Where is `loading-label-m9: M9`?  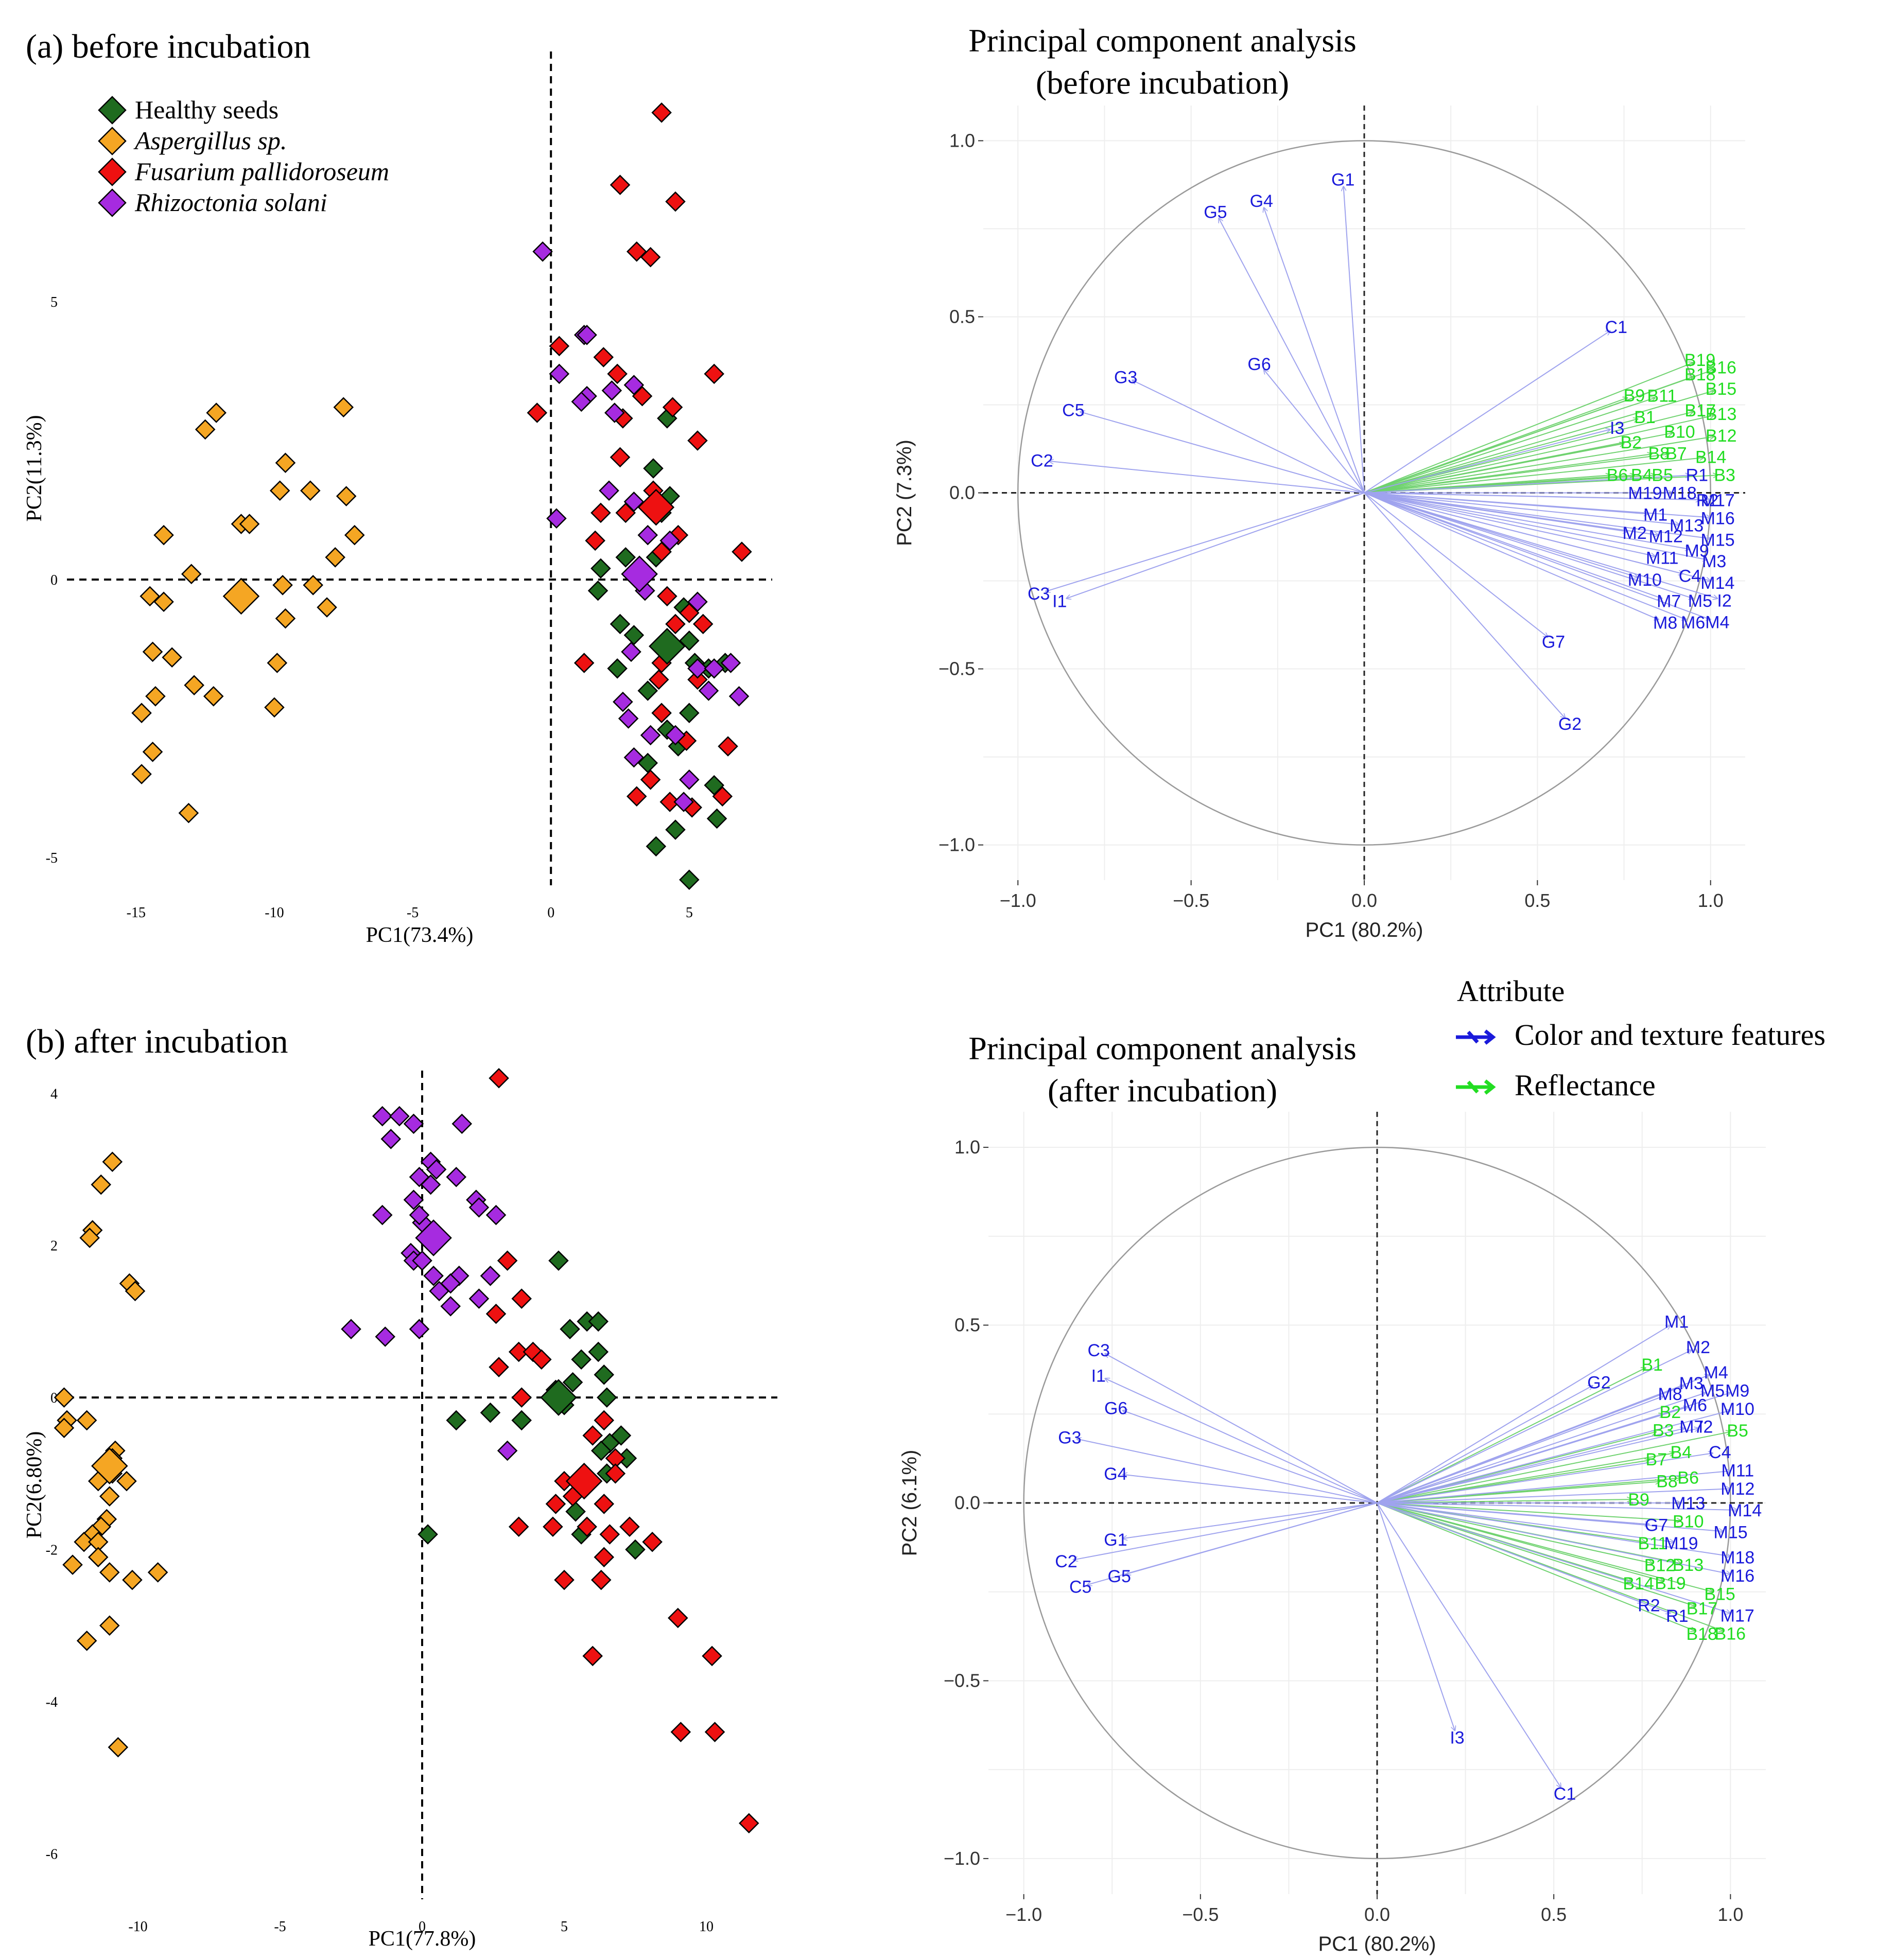
loading-label-m9: M9 is located at coordinates (1737, 1391).